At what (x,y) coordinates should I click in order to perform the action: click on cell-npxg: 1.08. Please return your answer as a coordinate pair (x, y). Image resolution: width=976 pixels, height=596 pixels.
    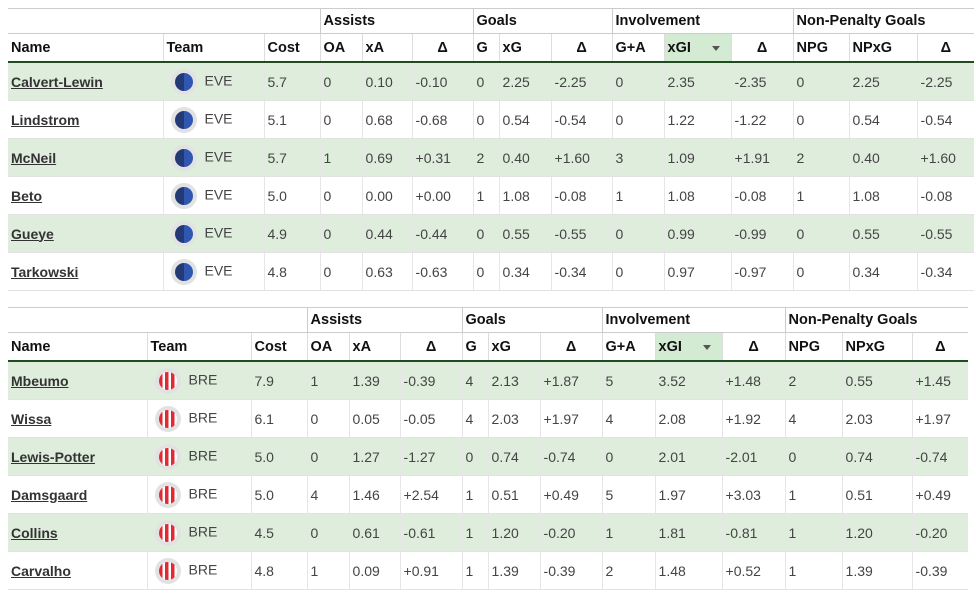
    Looking at the image, I should click on (883, 195).